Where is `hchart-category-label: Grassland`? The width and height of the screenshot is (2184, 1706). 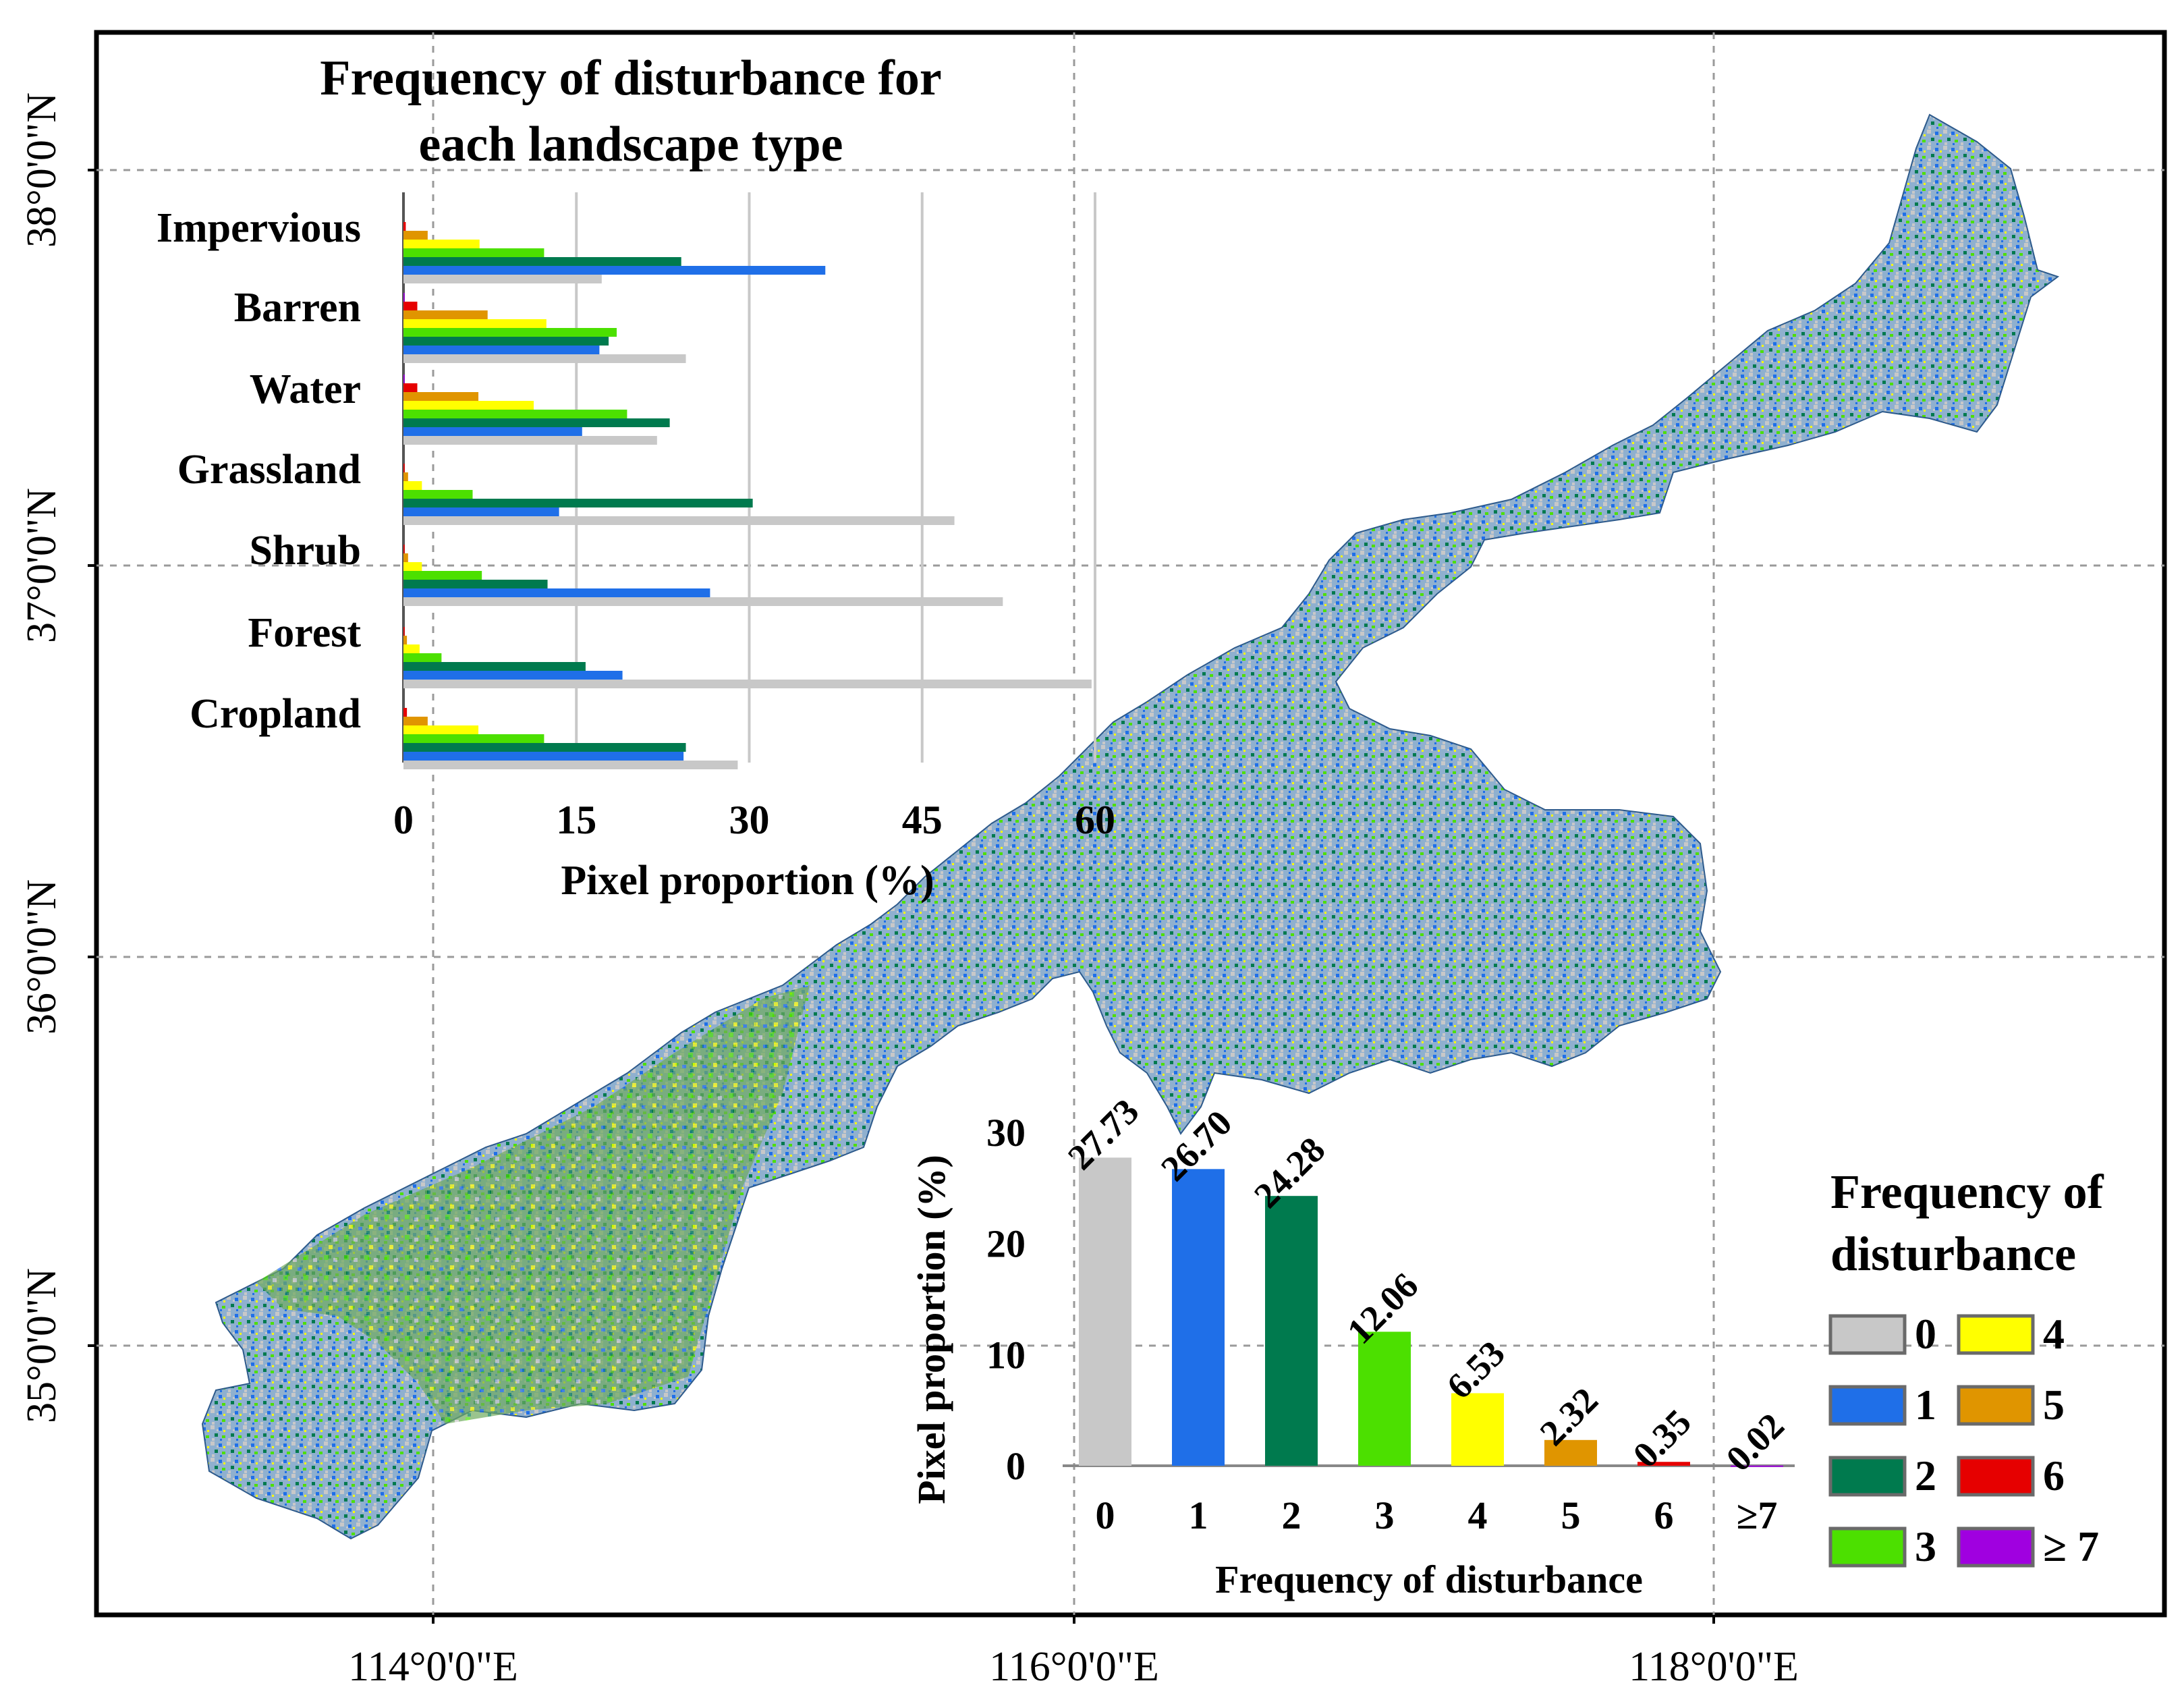
hchart-category-label: Grassland is located at coordinates (269, 470).